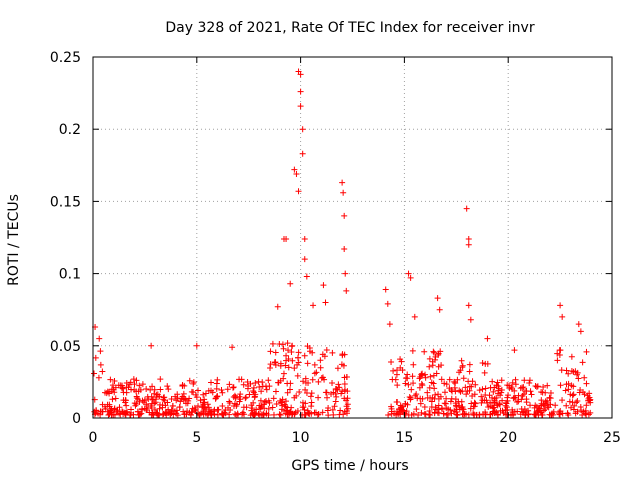  Describe the element at coordinates (404, 438) in the screenshot. I see `x-tick-label: 15` at that location.